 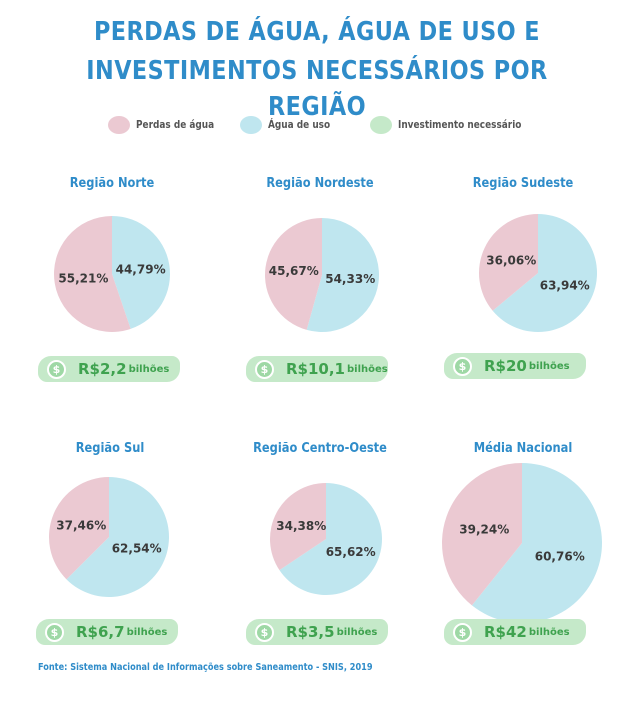 I want to click on investment-badge-sudeste: $ R$20 bilhões, so click(x=515, y=366).